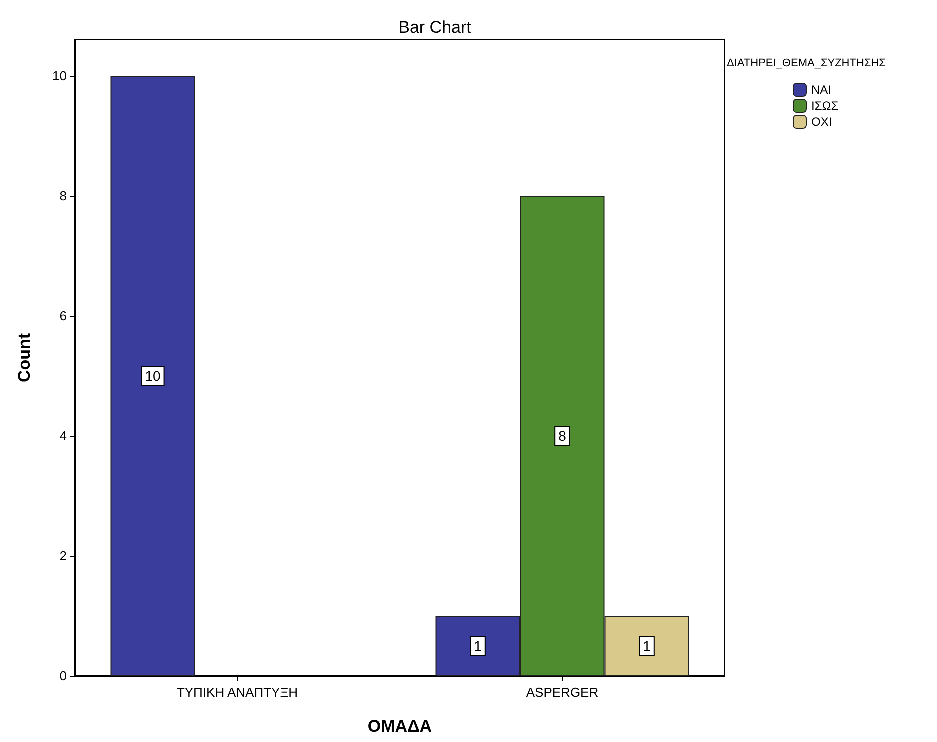 The height and width of the screenshot is (742, 937). What do you see at coordinates (59, 76) in the screenshot?
I see `y-tick-label: 10` at bounding box center [59, 76].